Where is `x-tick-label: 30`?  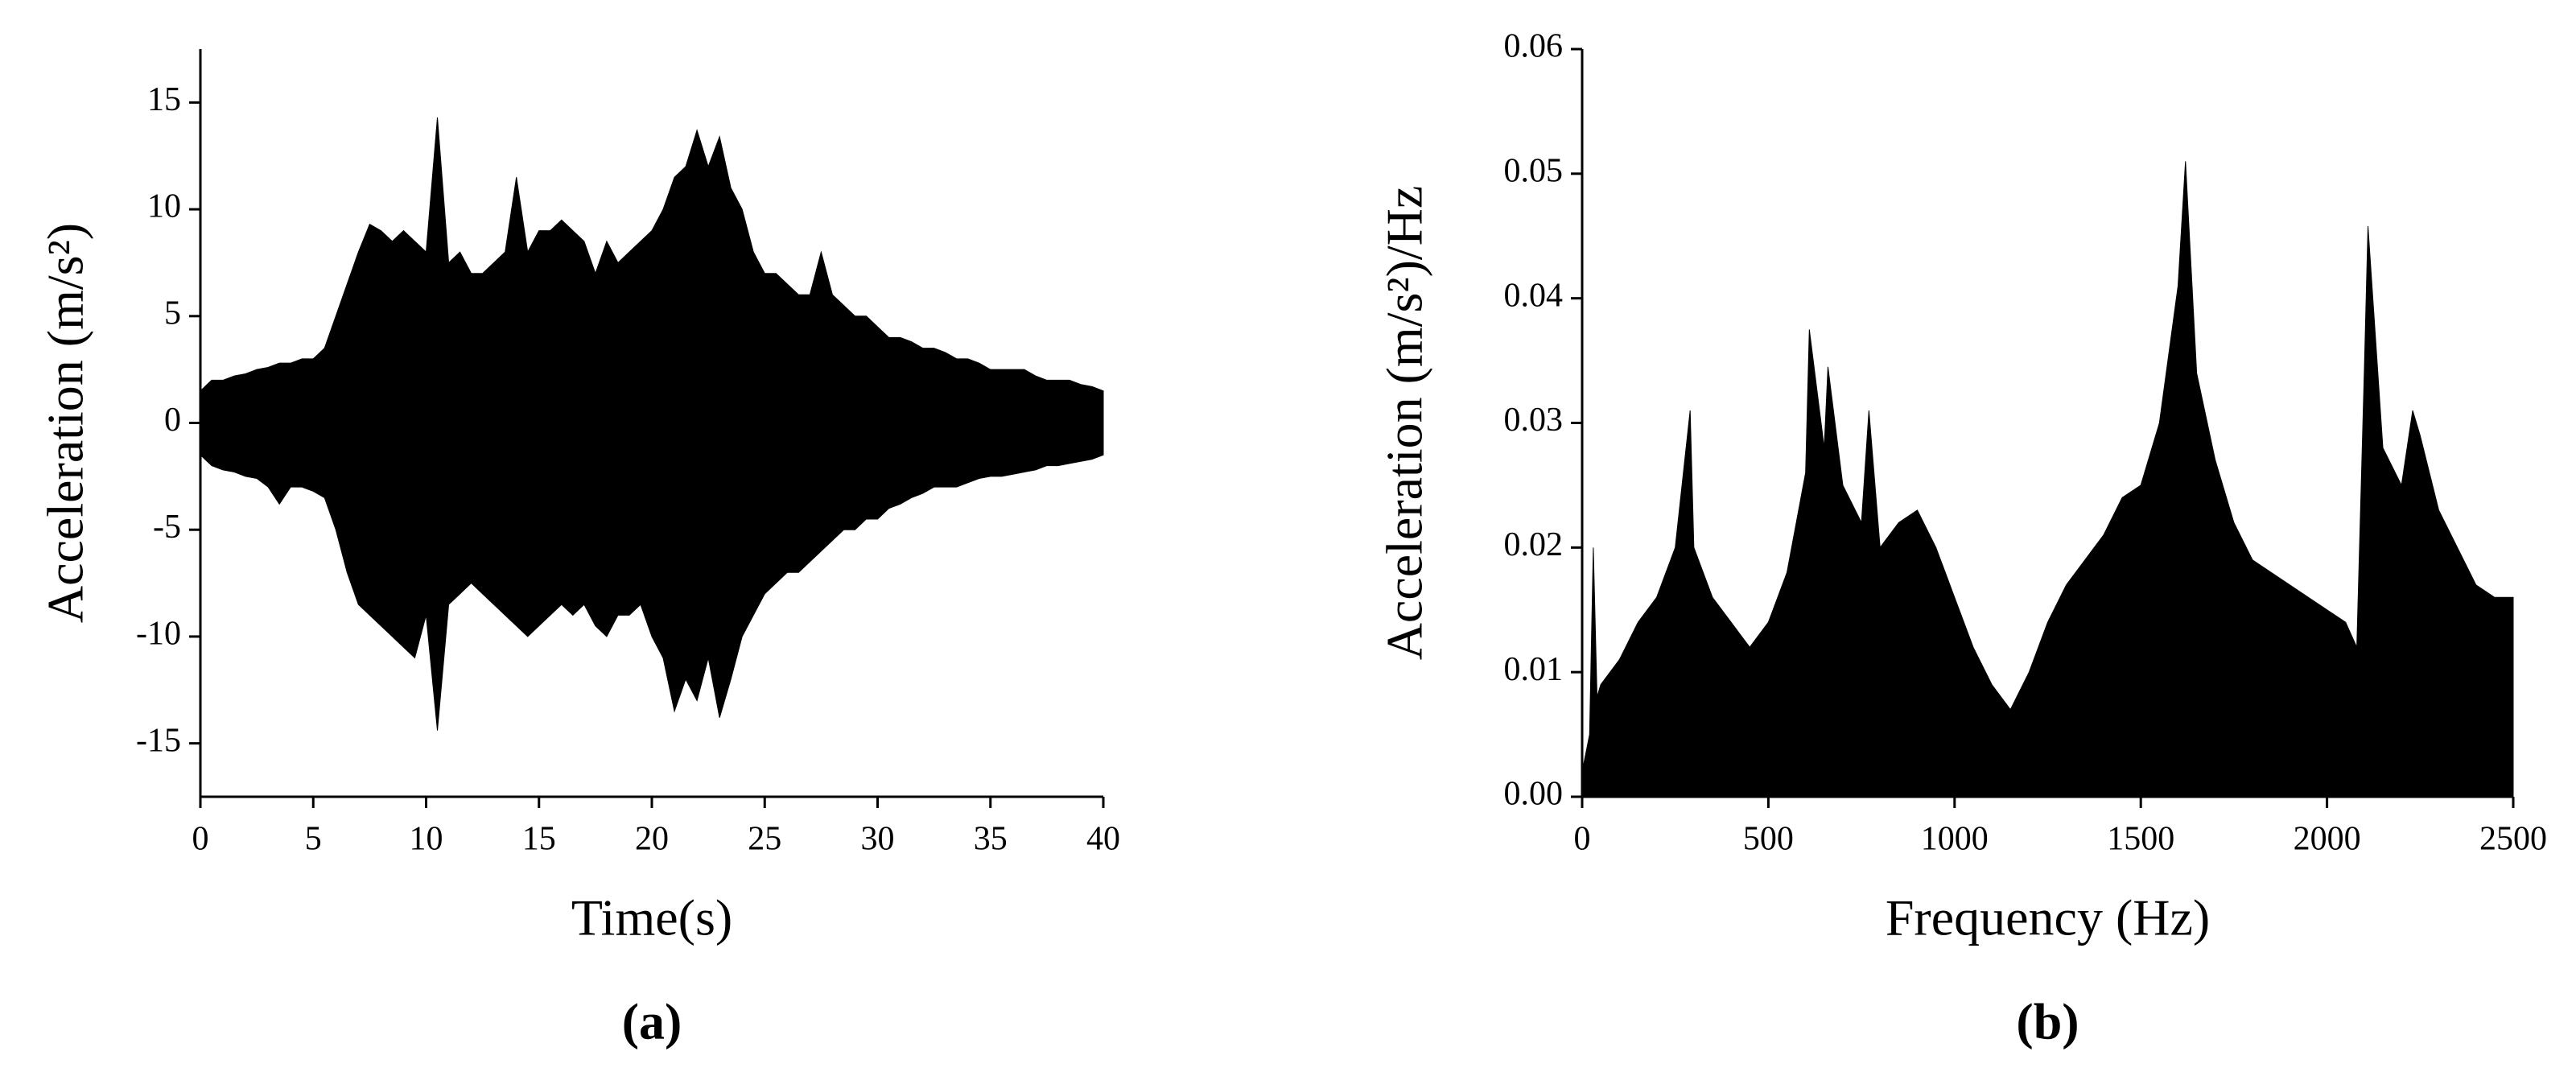
x-tick-label: 30 is located at coordinates (878, 839).